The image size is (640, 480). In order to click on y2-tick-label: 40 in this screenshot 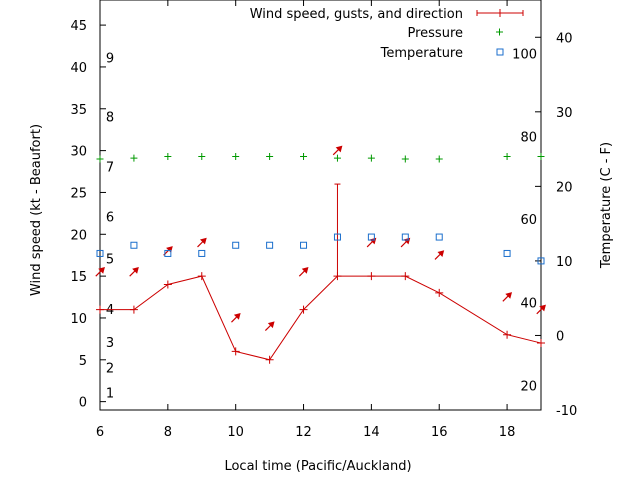, I will do `click(564, 38)`.